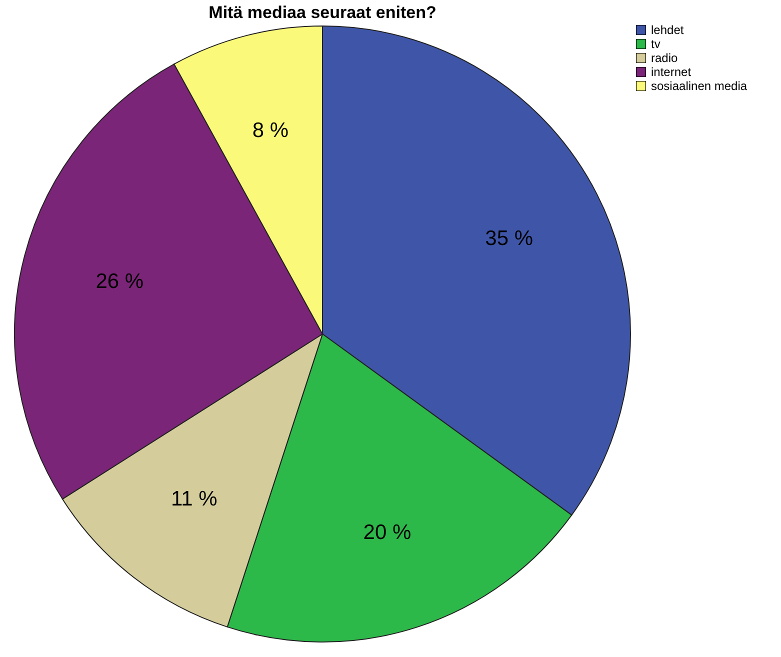 The height and width of the screenshot is (657, 781). What do you see at coordinates (664, 58) in the screenshot?
I see `legend-label: radio` at bounding box center [664, 58].